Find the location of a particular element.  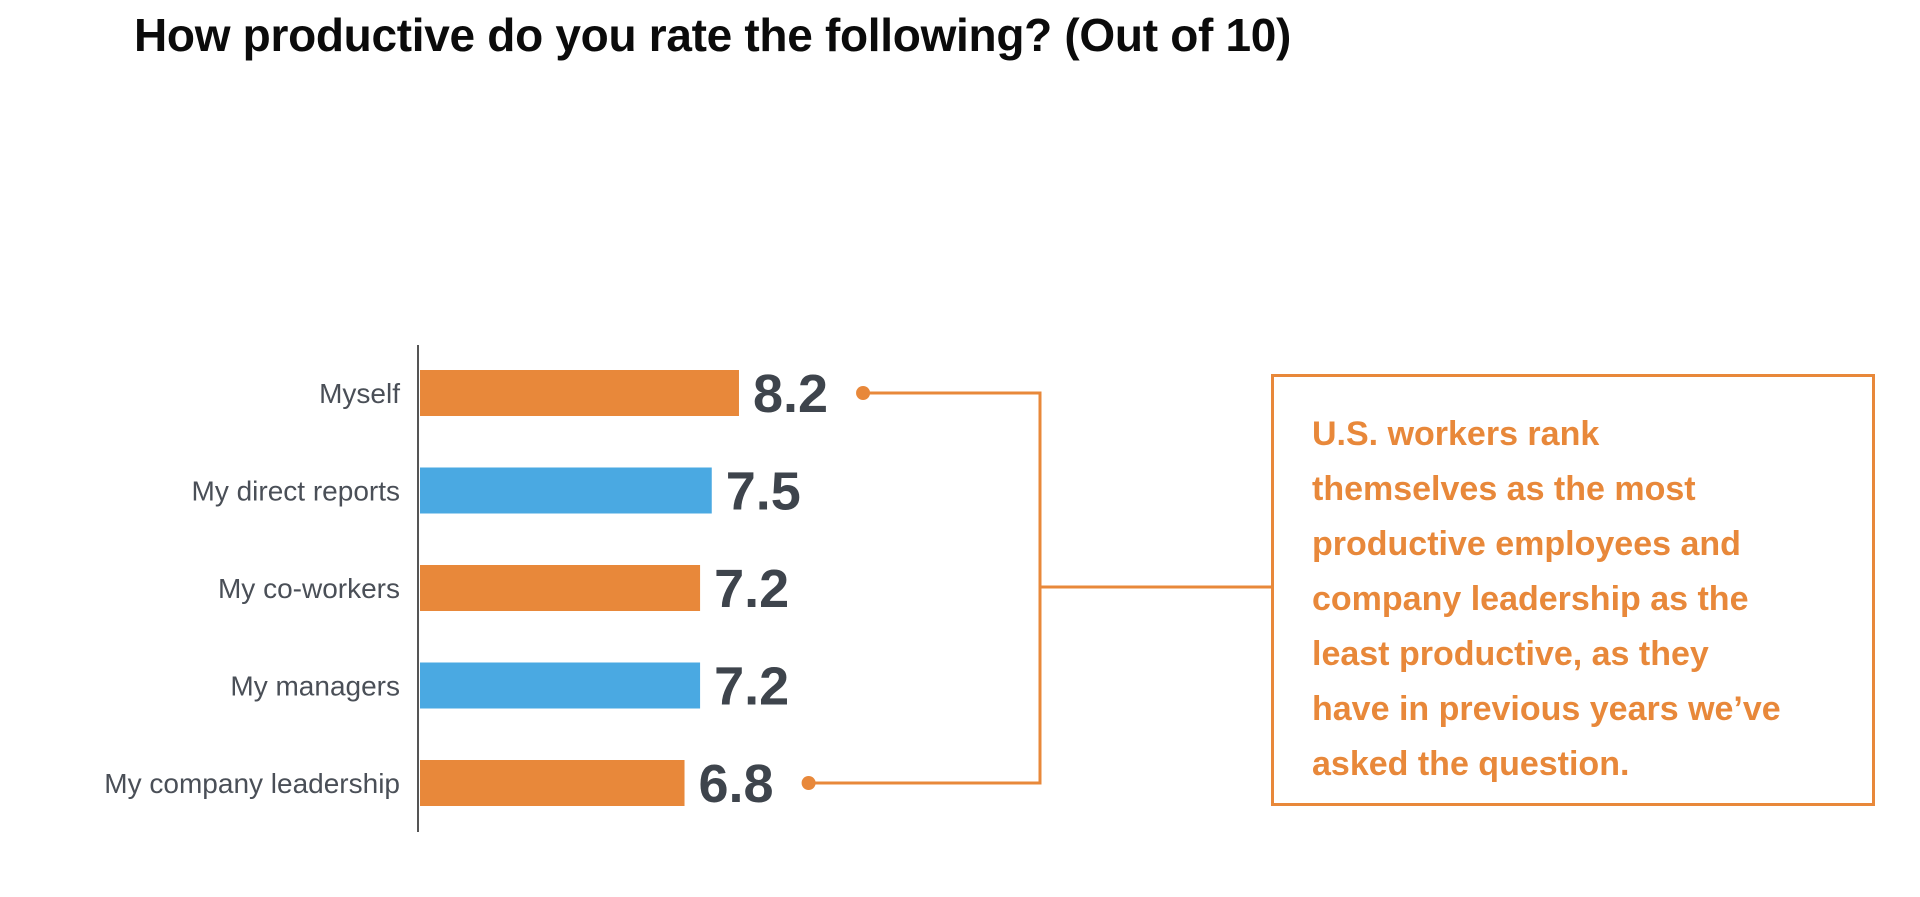

value-label: 7.5 is located at coordinates (763, 492).